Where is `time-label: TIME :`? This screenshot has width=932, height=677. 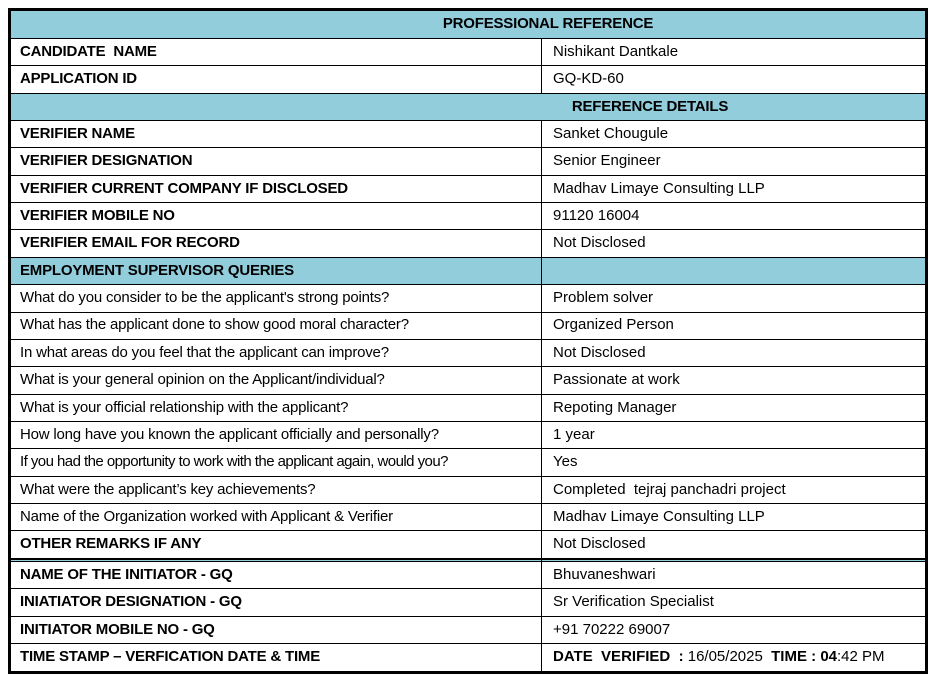 time-label: TIME : is located at coordinates (791, 657).